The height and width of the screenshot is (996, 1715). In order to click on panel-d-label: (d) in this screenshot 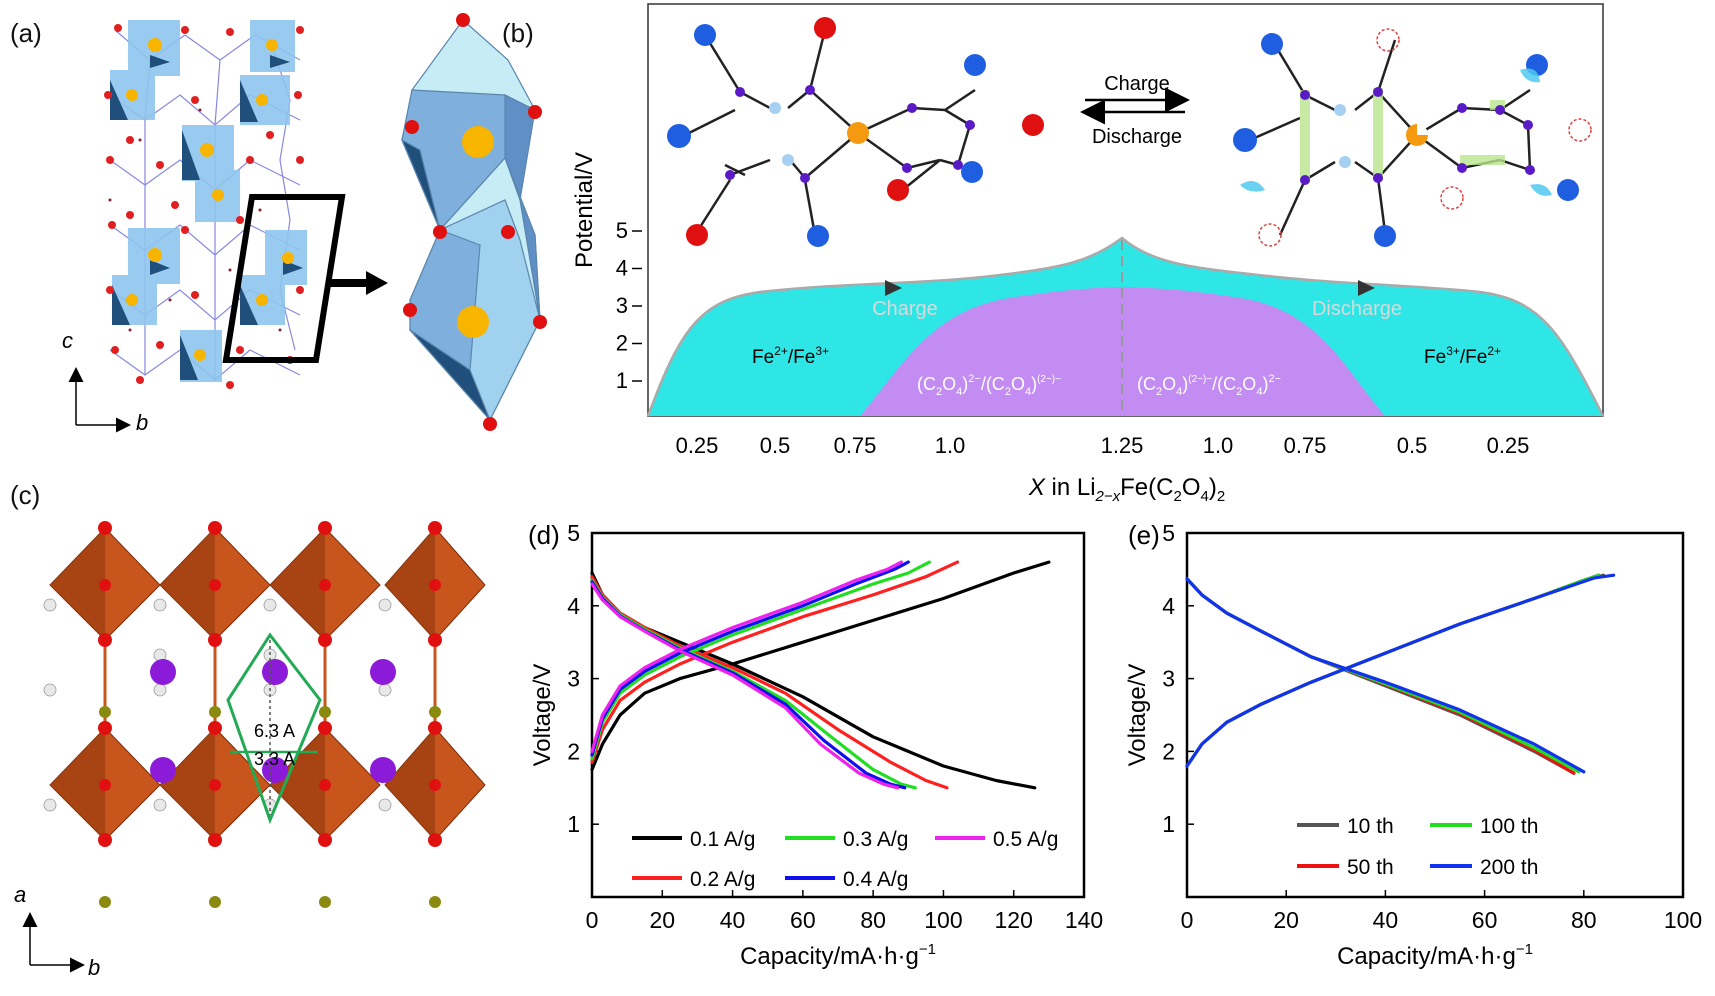, I will do `click(544, 535)`.